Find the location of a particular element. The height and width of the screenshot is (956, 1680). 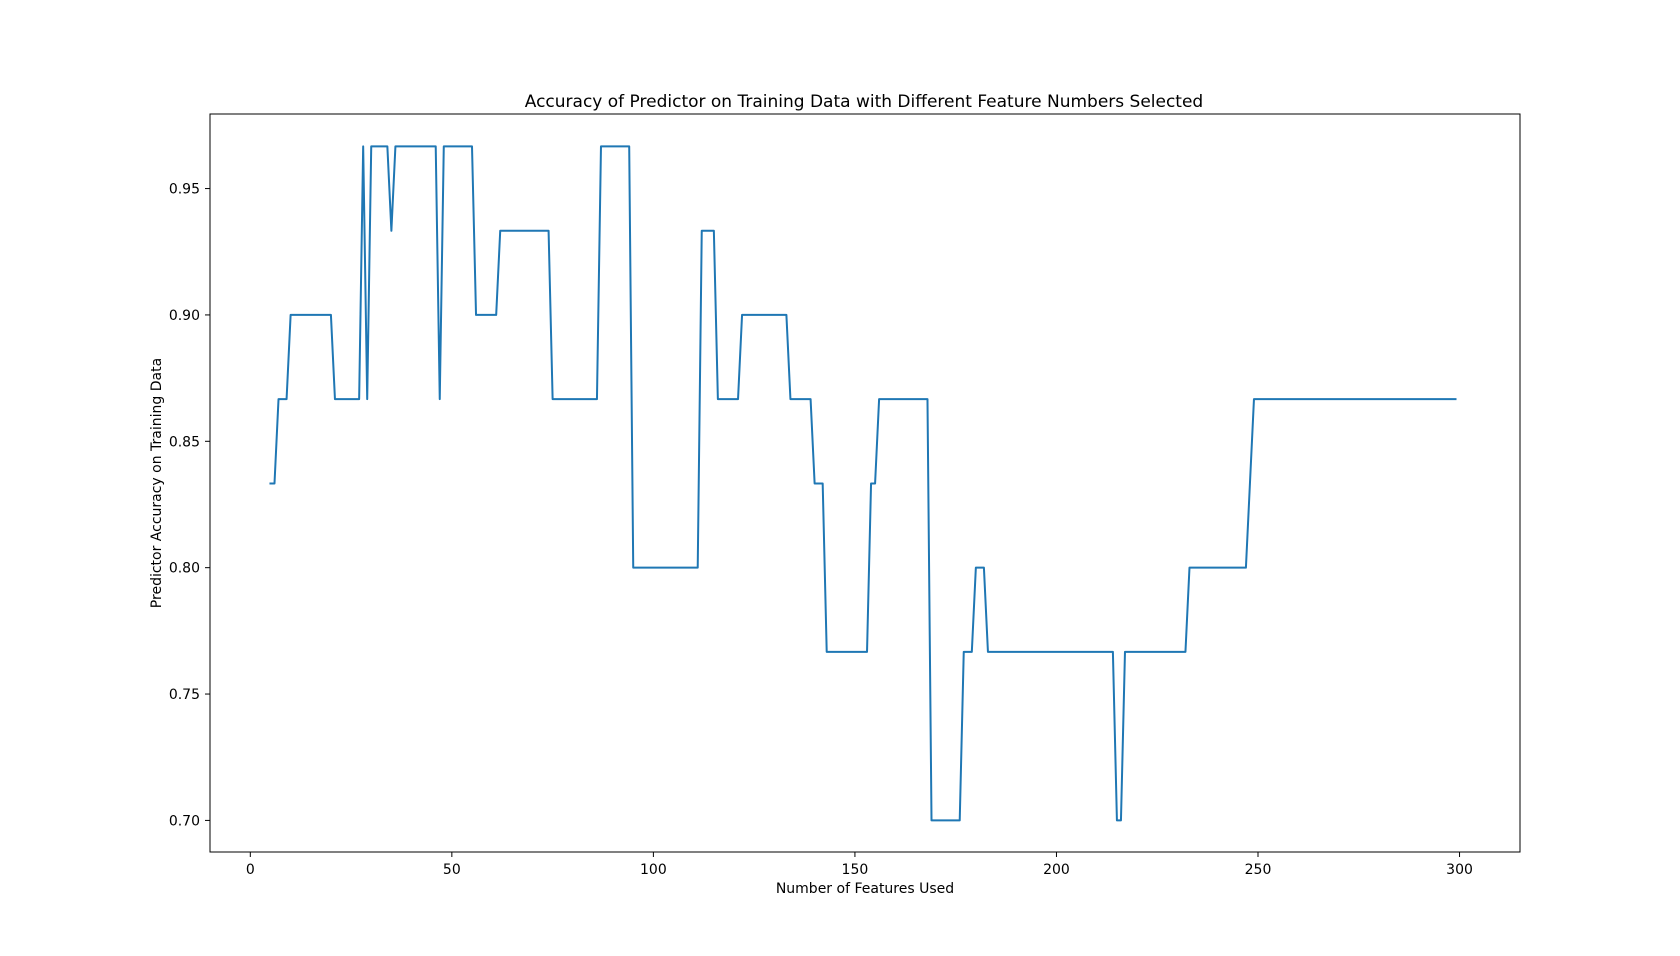

x-tick-label: 150 is located at coordinates (855, 870).